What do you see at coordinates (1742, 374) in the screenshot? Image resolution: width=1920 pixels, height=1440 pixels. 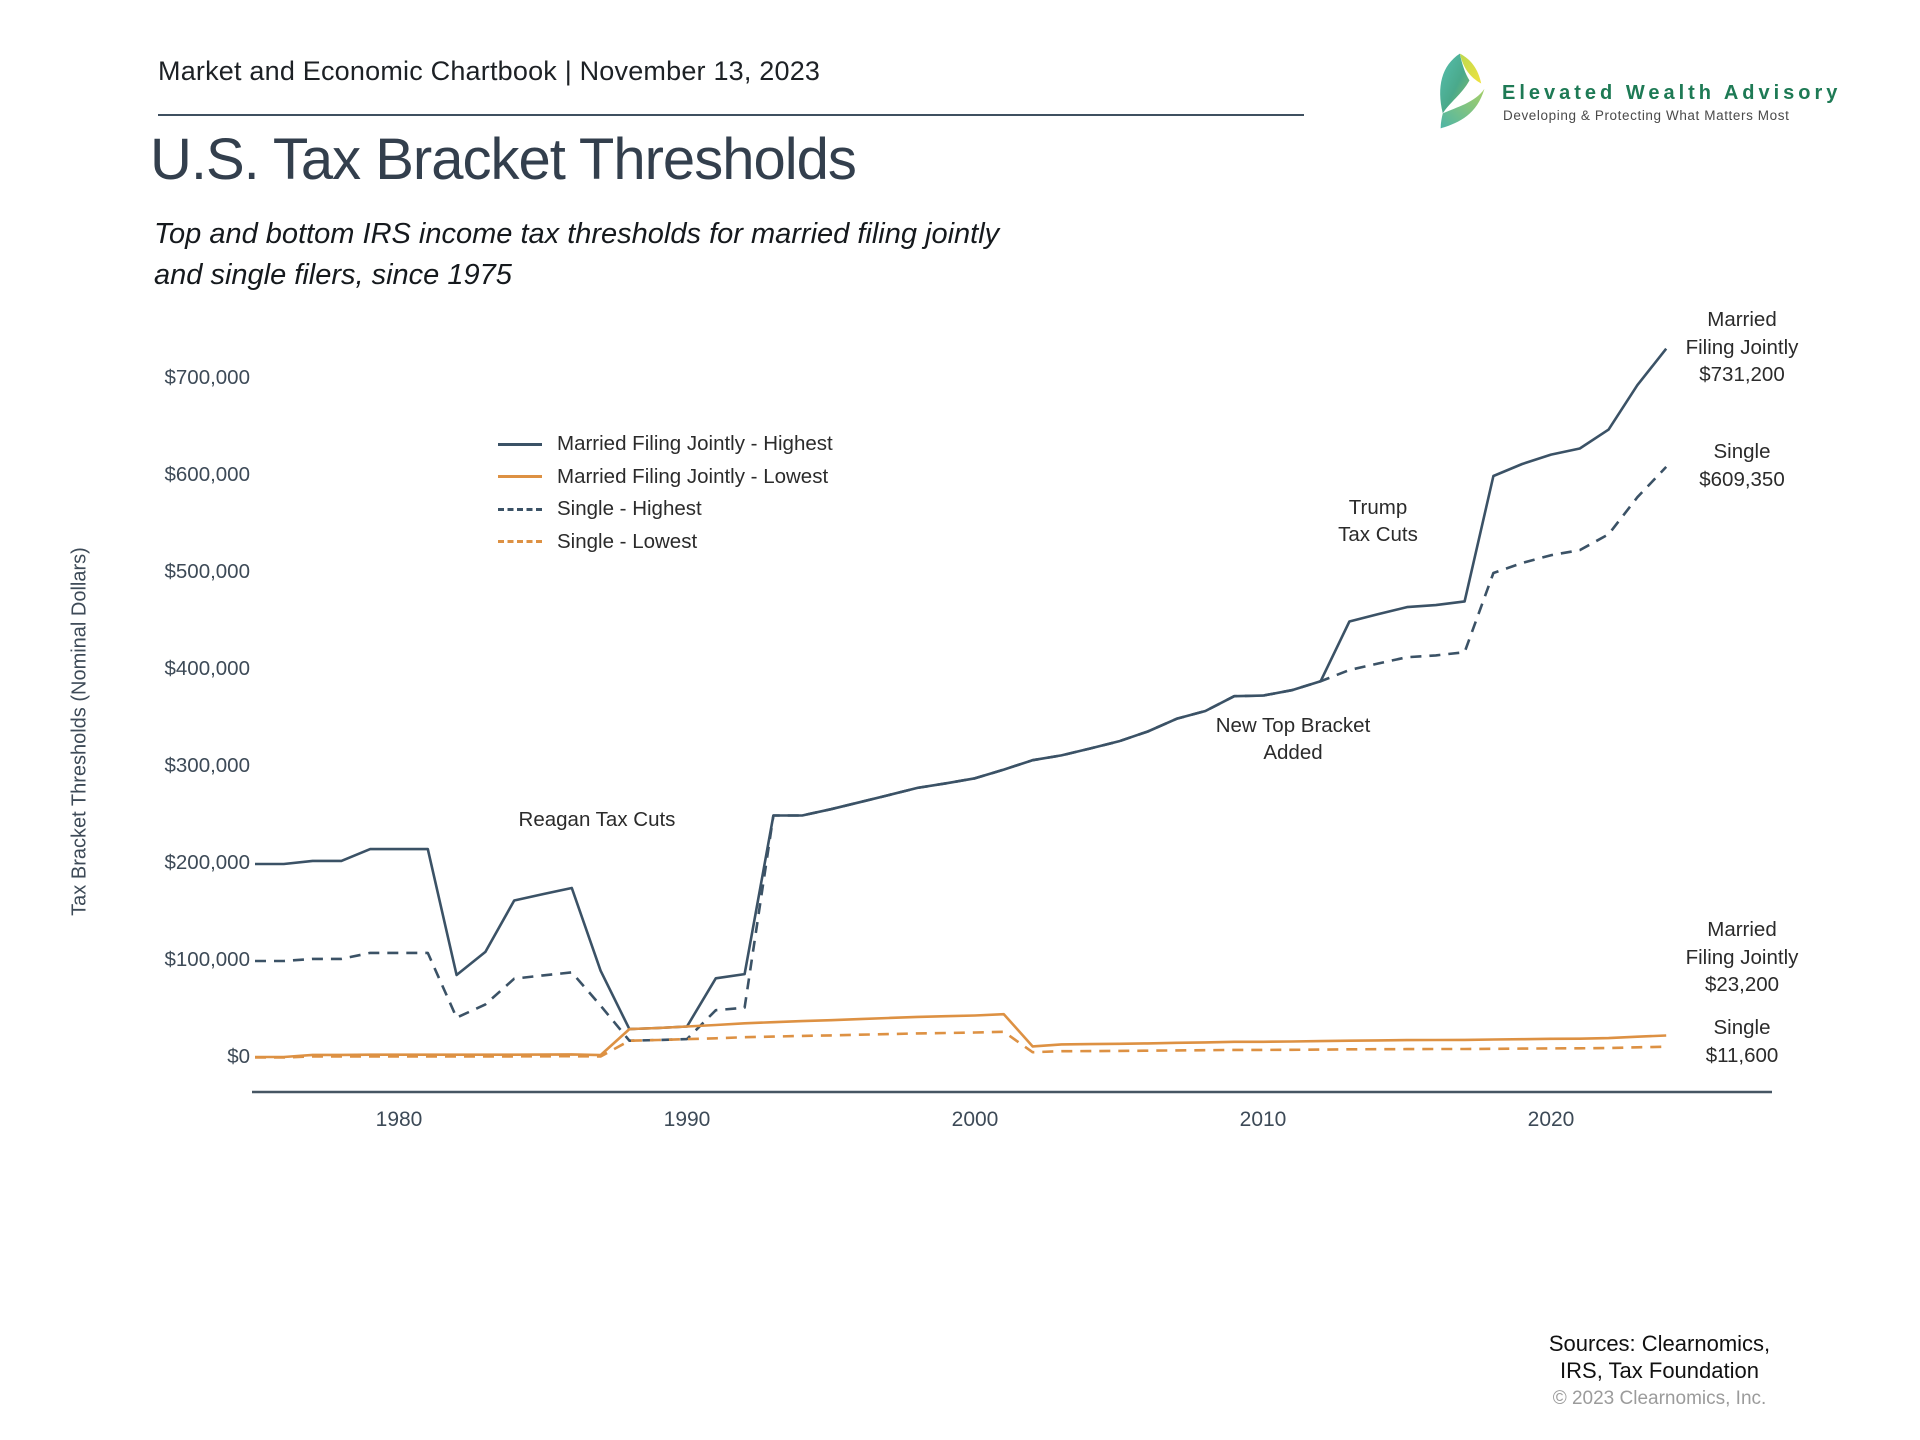 I see `end-label-value: $731,200` at bounding box center [1742, 374].